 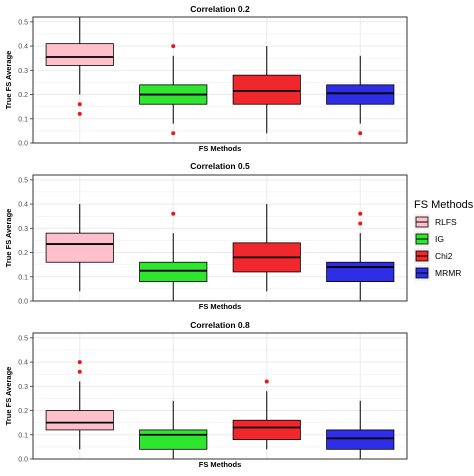 I want to click on legend-title: FS Methods, so click(x=444, y=205).